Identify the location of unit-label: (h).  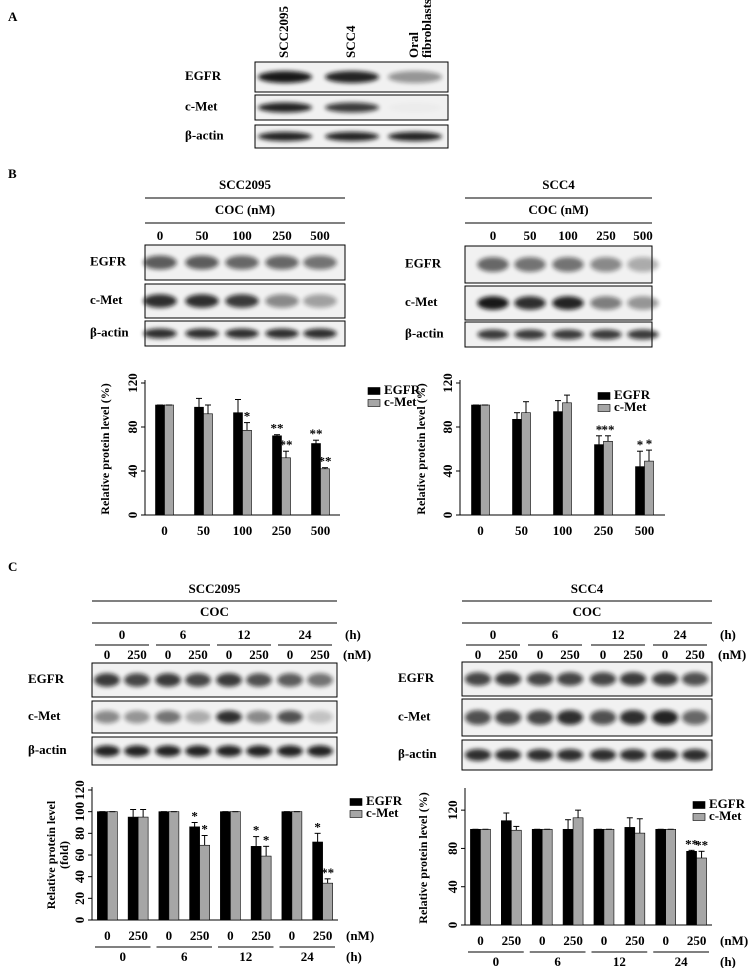
(353, 634).